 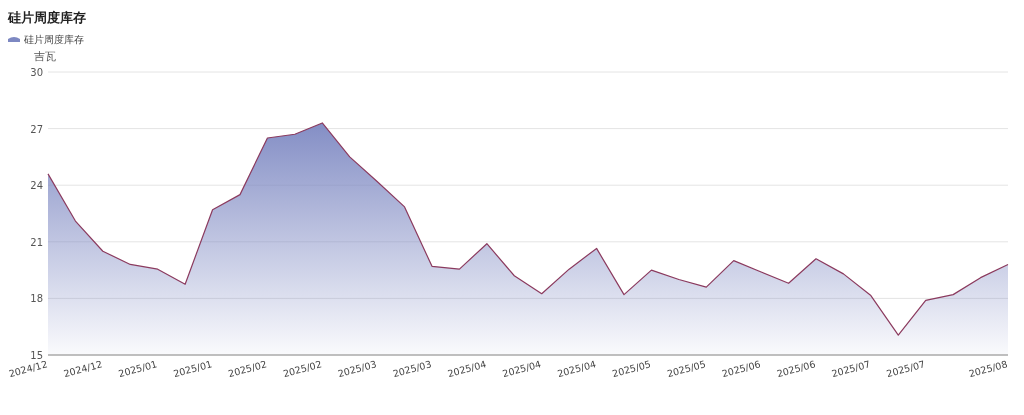 What do you see at coordinates (46, 17) in the screenshot?
I see `chart-title: 硅片周度库存` at bounding box center [46, 17].